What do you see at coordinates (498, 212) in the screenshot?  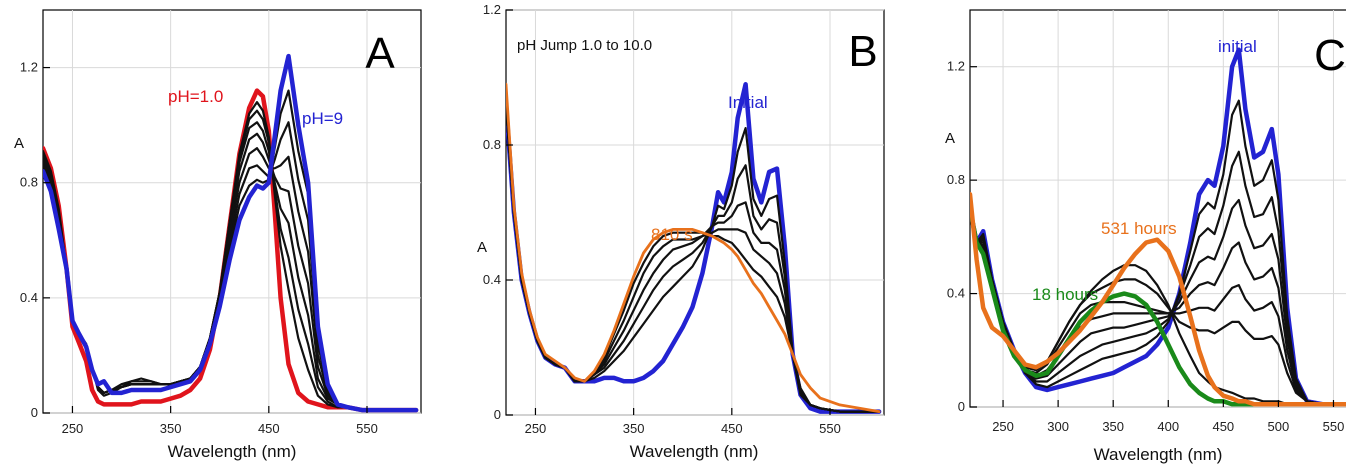 I see `y-tick-group-b: 0 0.4 0.8 1.2` at bounding box center [498, 212].